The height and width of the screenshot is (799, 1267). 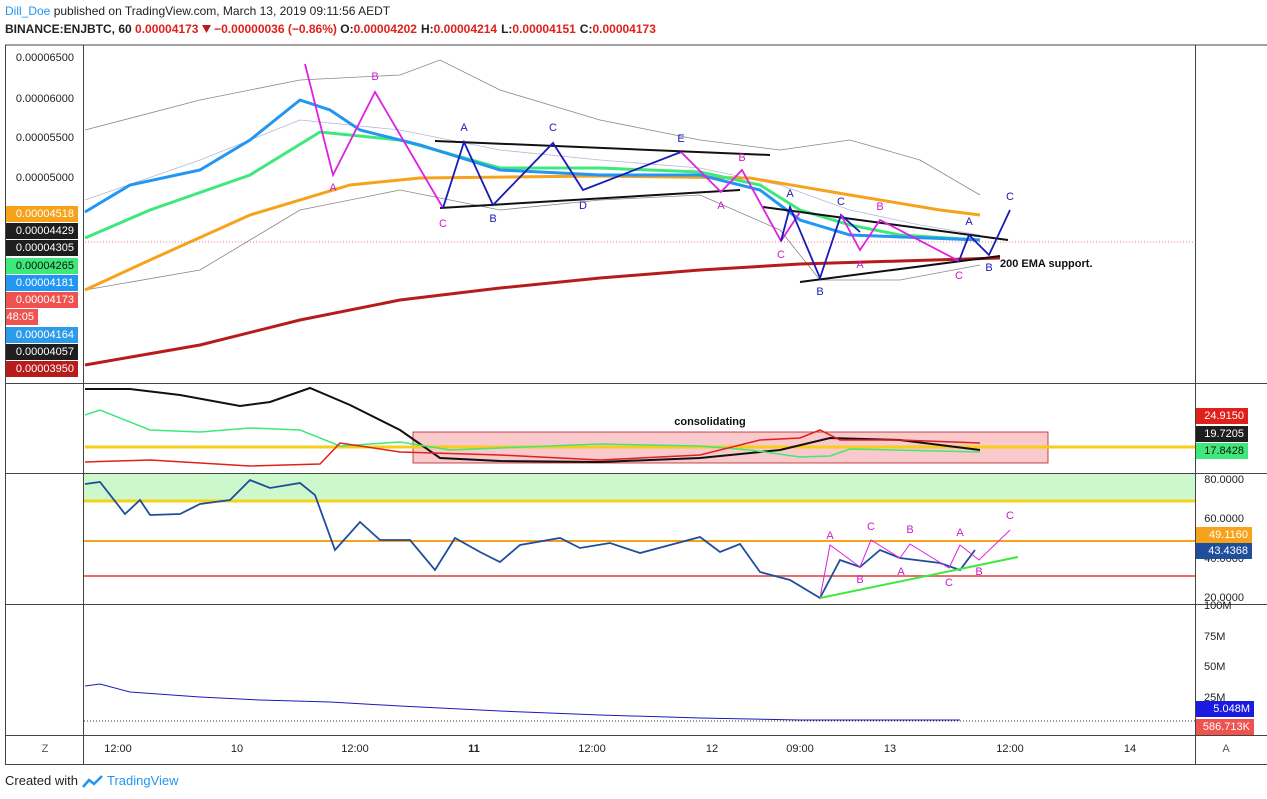 What do you see at coordinates (1214, 667) in the screenshot?
I see `volume-tick: 50M` at bounding box center [1214, 667].